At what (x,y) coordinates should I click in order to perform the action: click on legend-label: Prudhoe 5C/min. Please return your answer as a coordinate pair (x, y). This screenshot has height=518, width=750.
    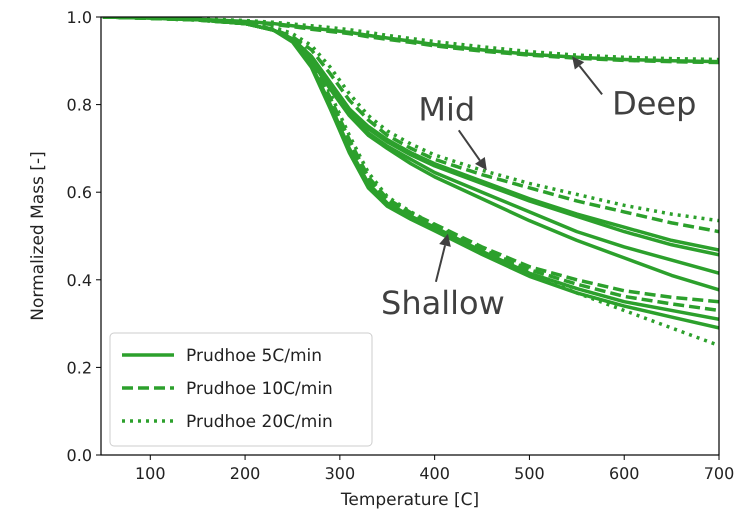
    Looking at the image, I should click on (254, 356).